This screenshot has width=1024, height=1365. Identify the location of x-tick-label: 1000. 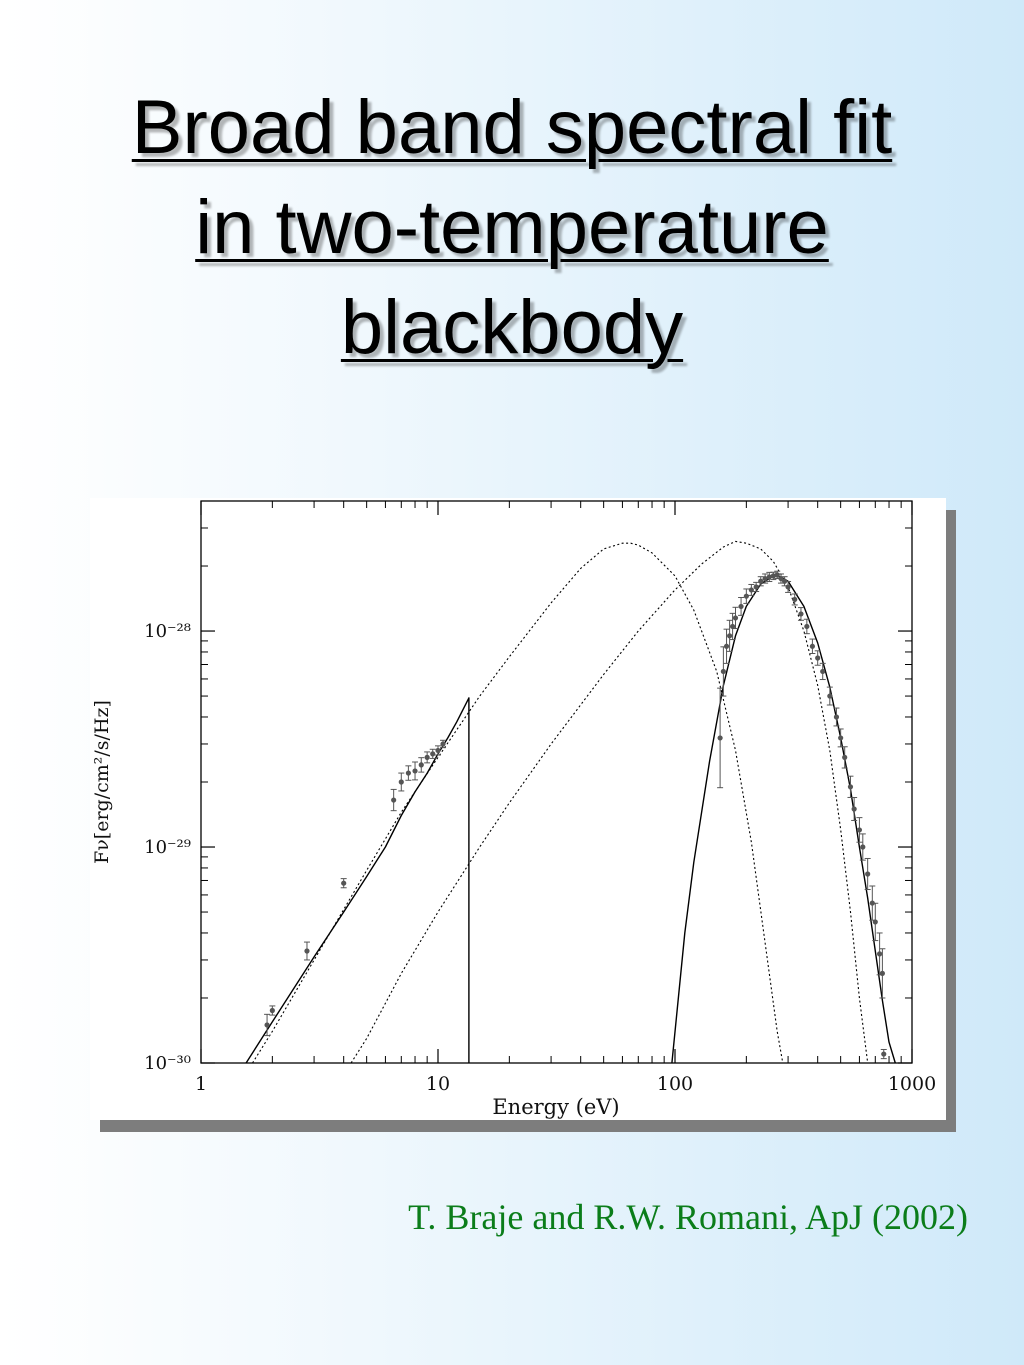
(912, 1084).